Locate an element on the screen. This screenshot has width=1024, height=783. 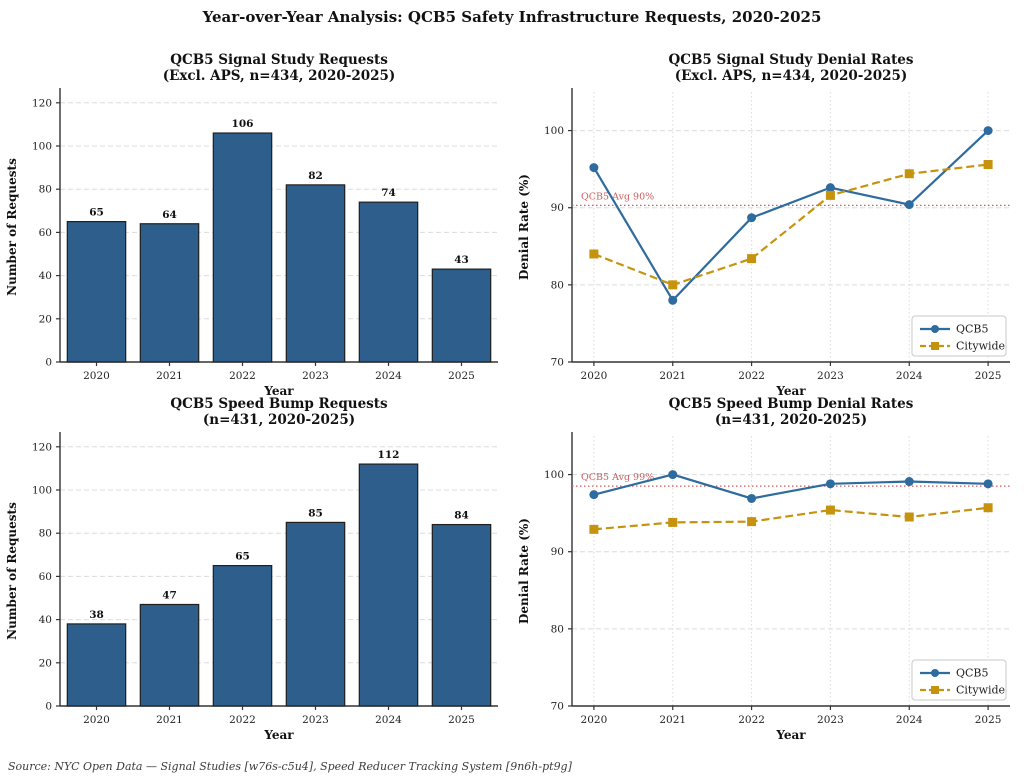
bar-value-label: 65 is located at coordinates (96, 213).